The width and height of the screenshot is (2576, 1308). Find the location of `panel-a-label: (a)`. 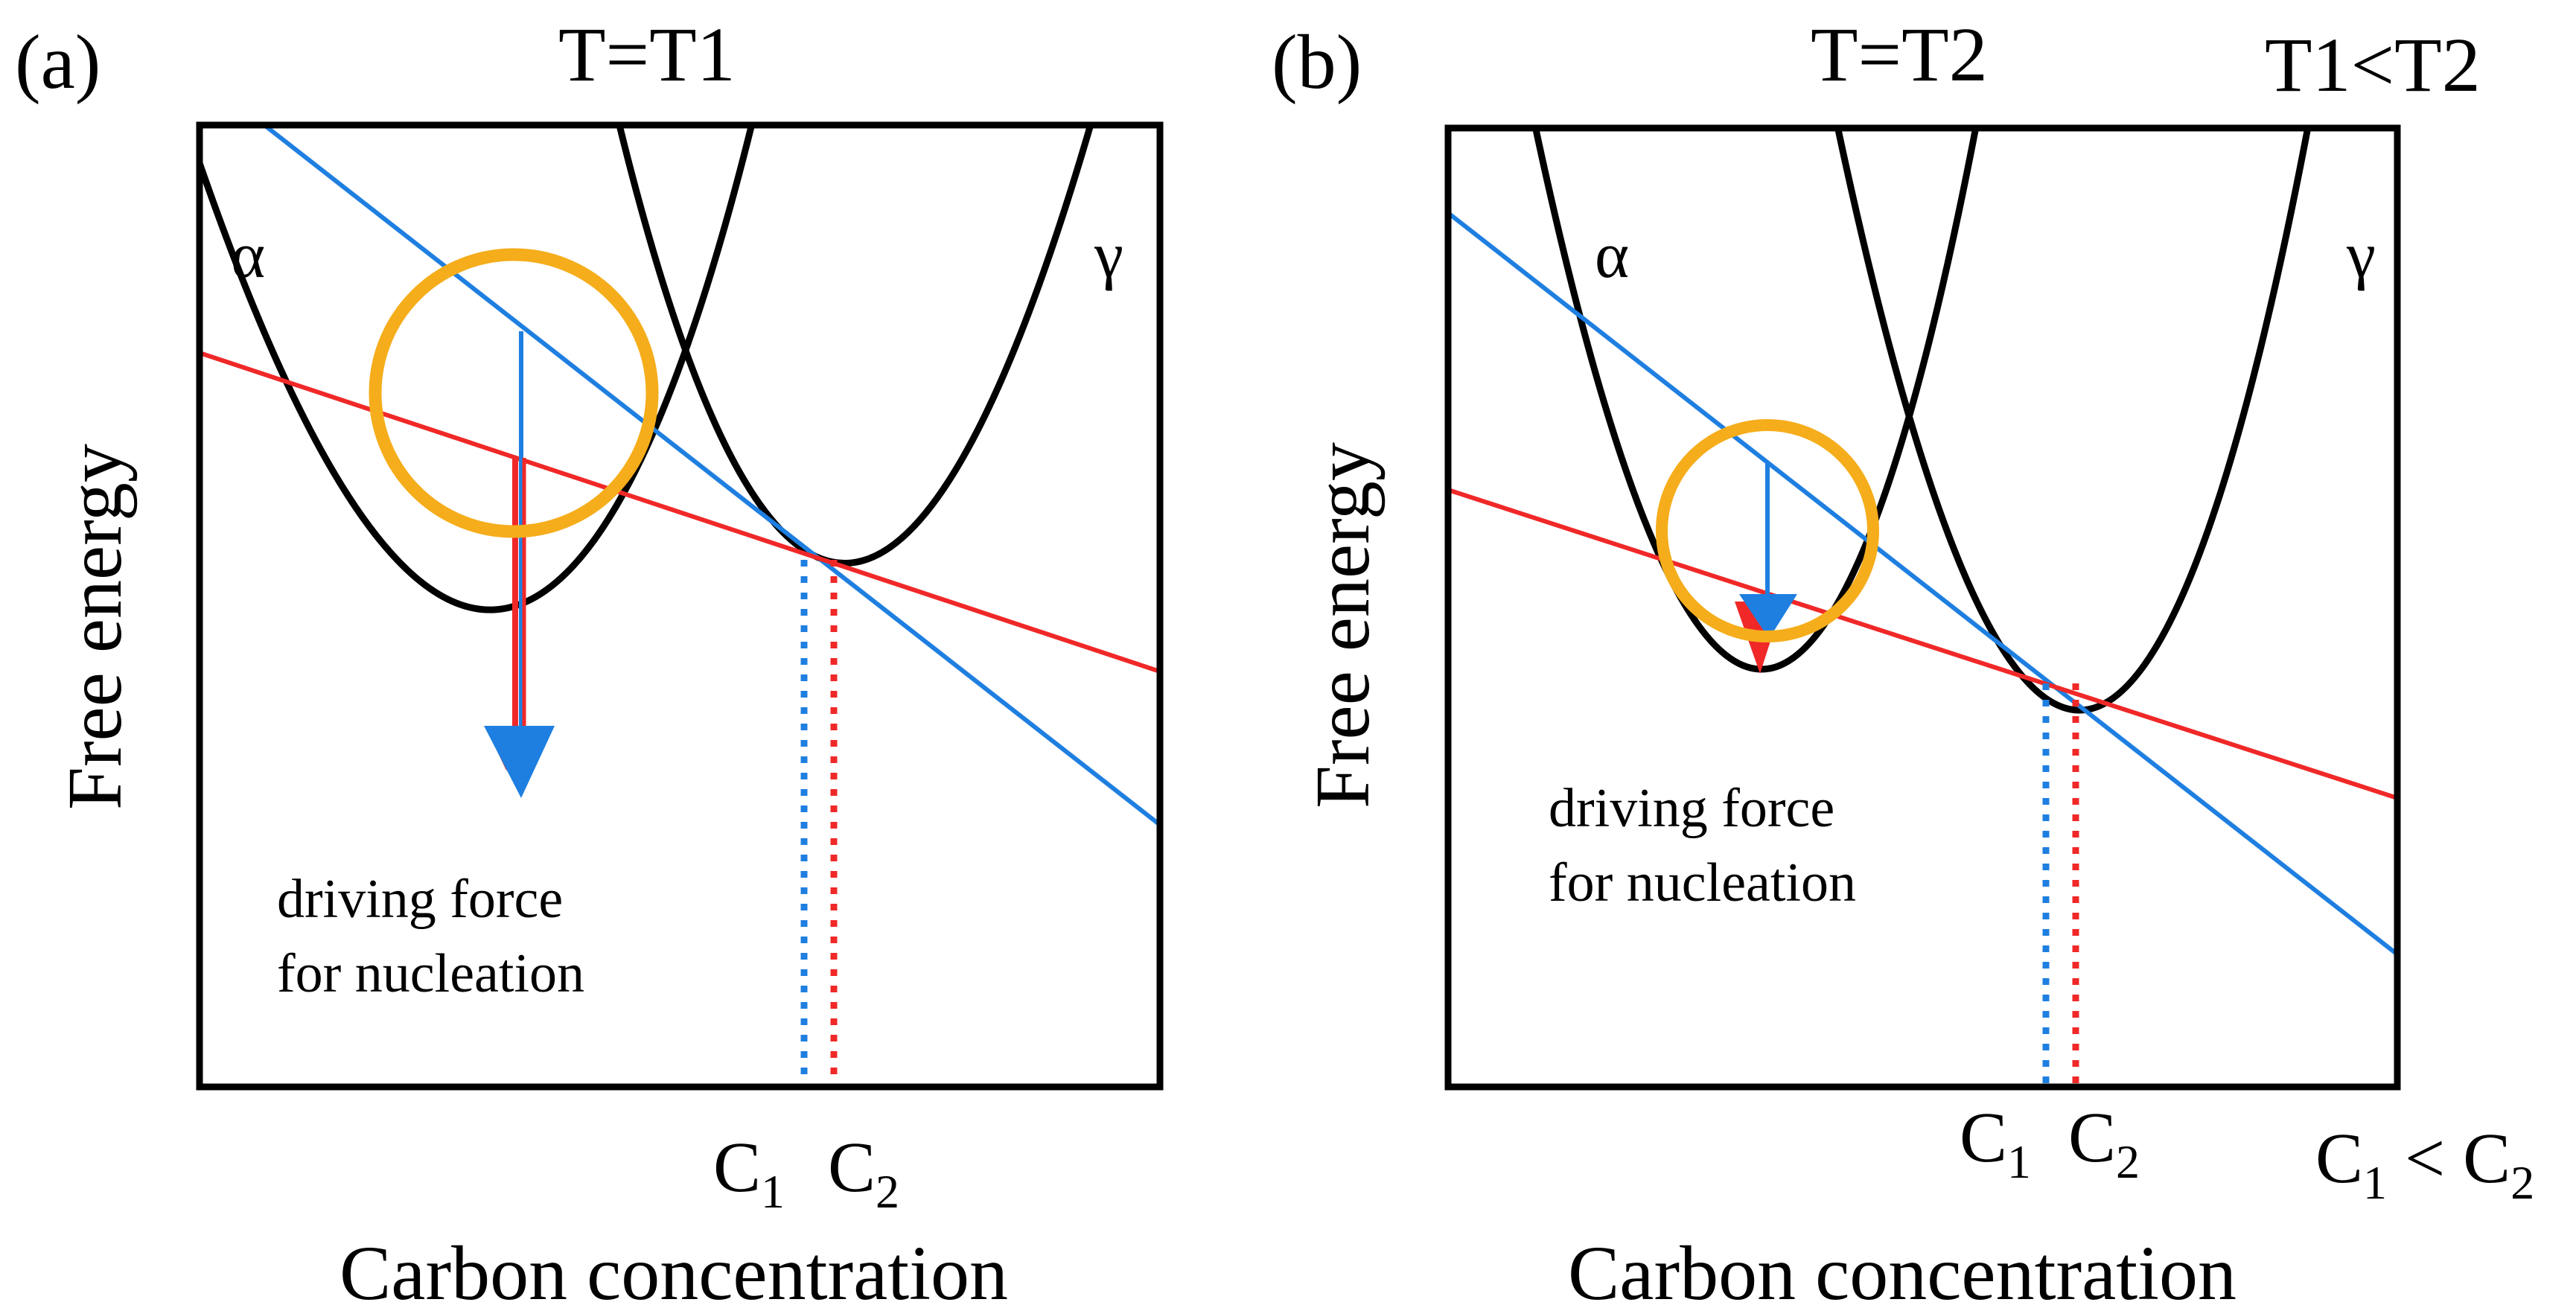

panel-a-label: (a) is located at coordinates (58, 62).